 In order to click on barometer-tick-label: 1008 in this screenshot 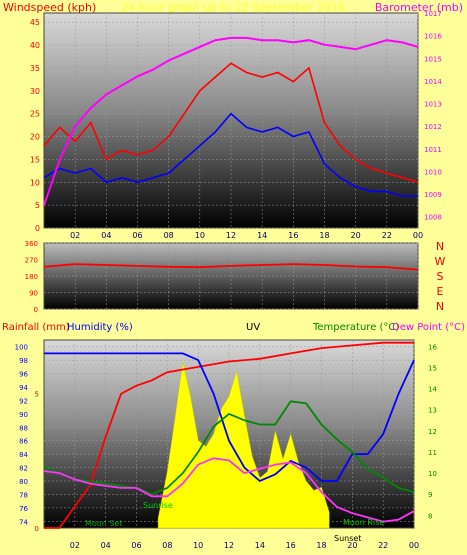, I will do `click(433, 218)`.